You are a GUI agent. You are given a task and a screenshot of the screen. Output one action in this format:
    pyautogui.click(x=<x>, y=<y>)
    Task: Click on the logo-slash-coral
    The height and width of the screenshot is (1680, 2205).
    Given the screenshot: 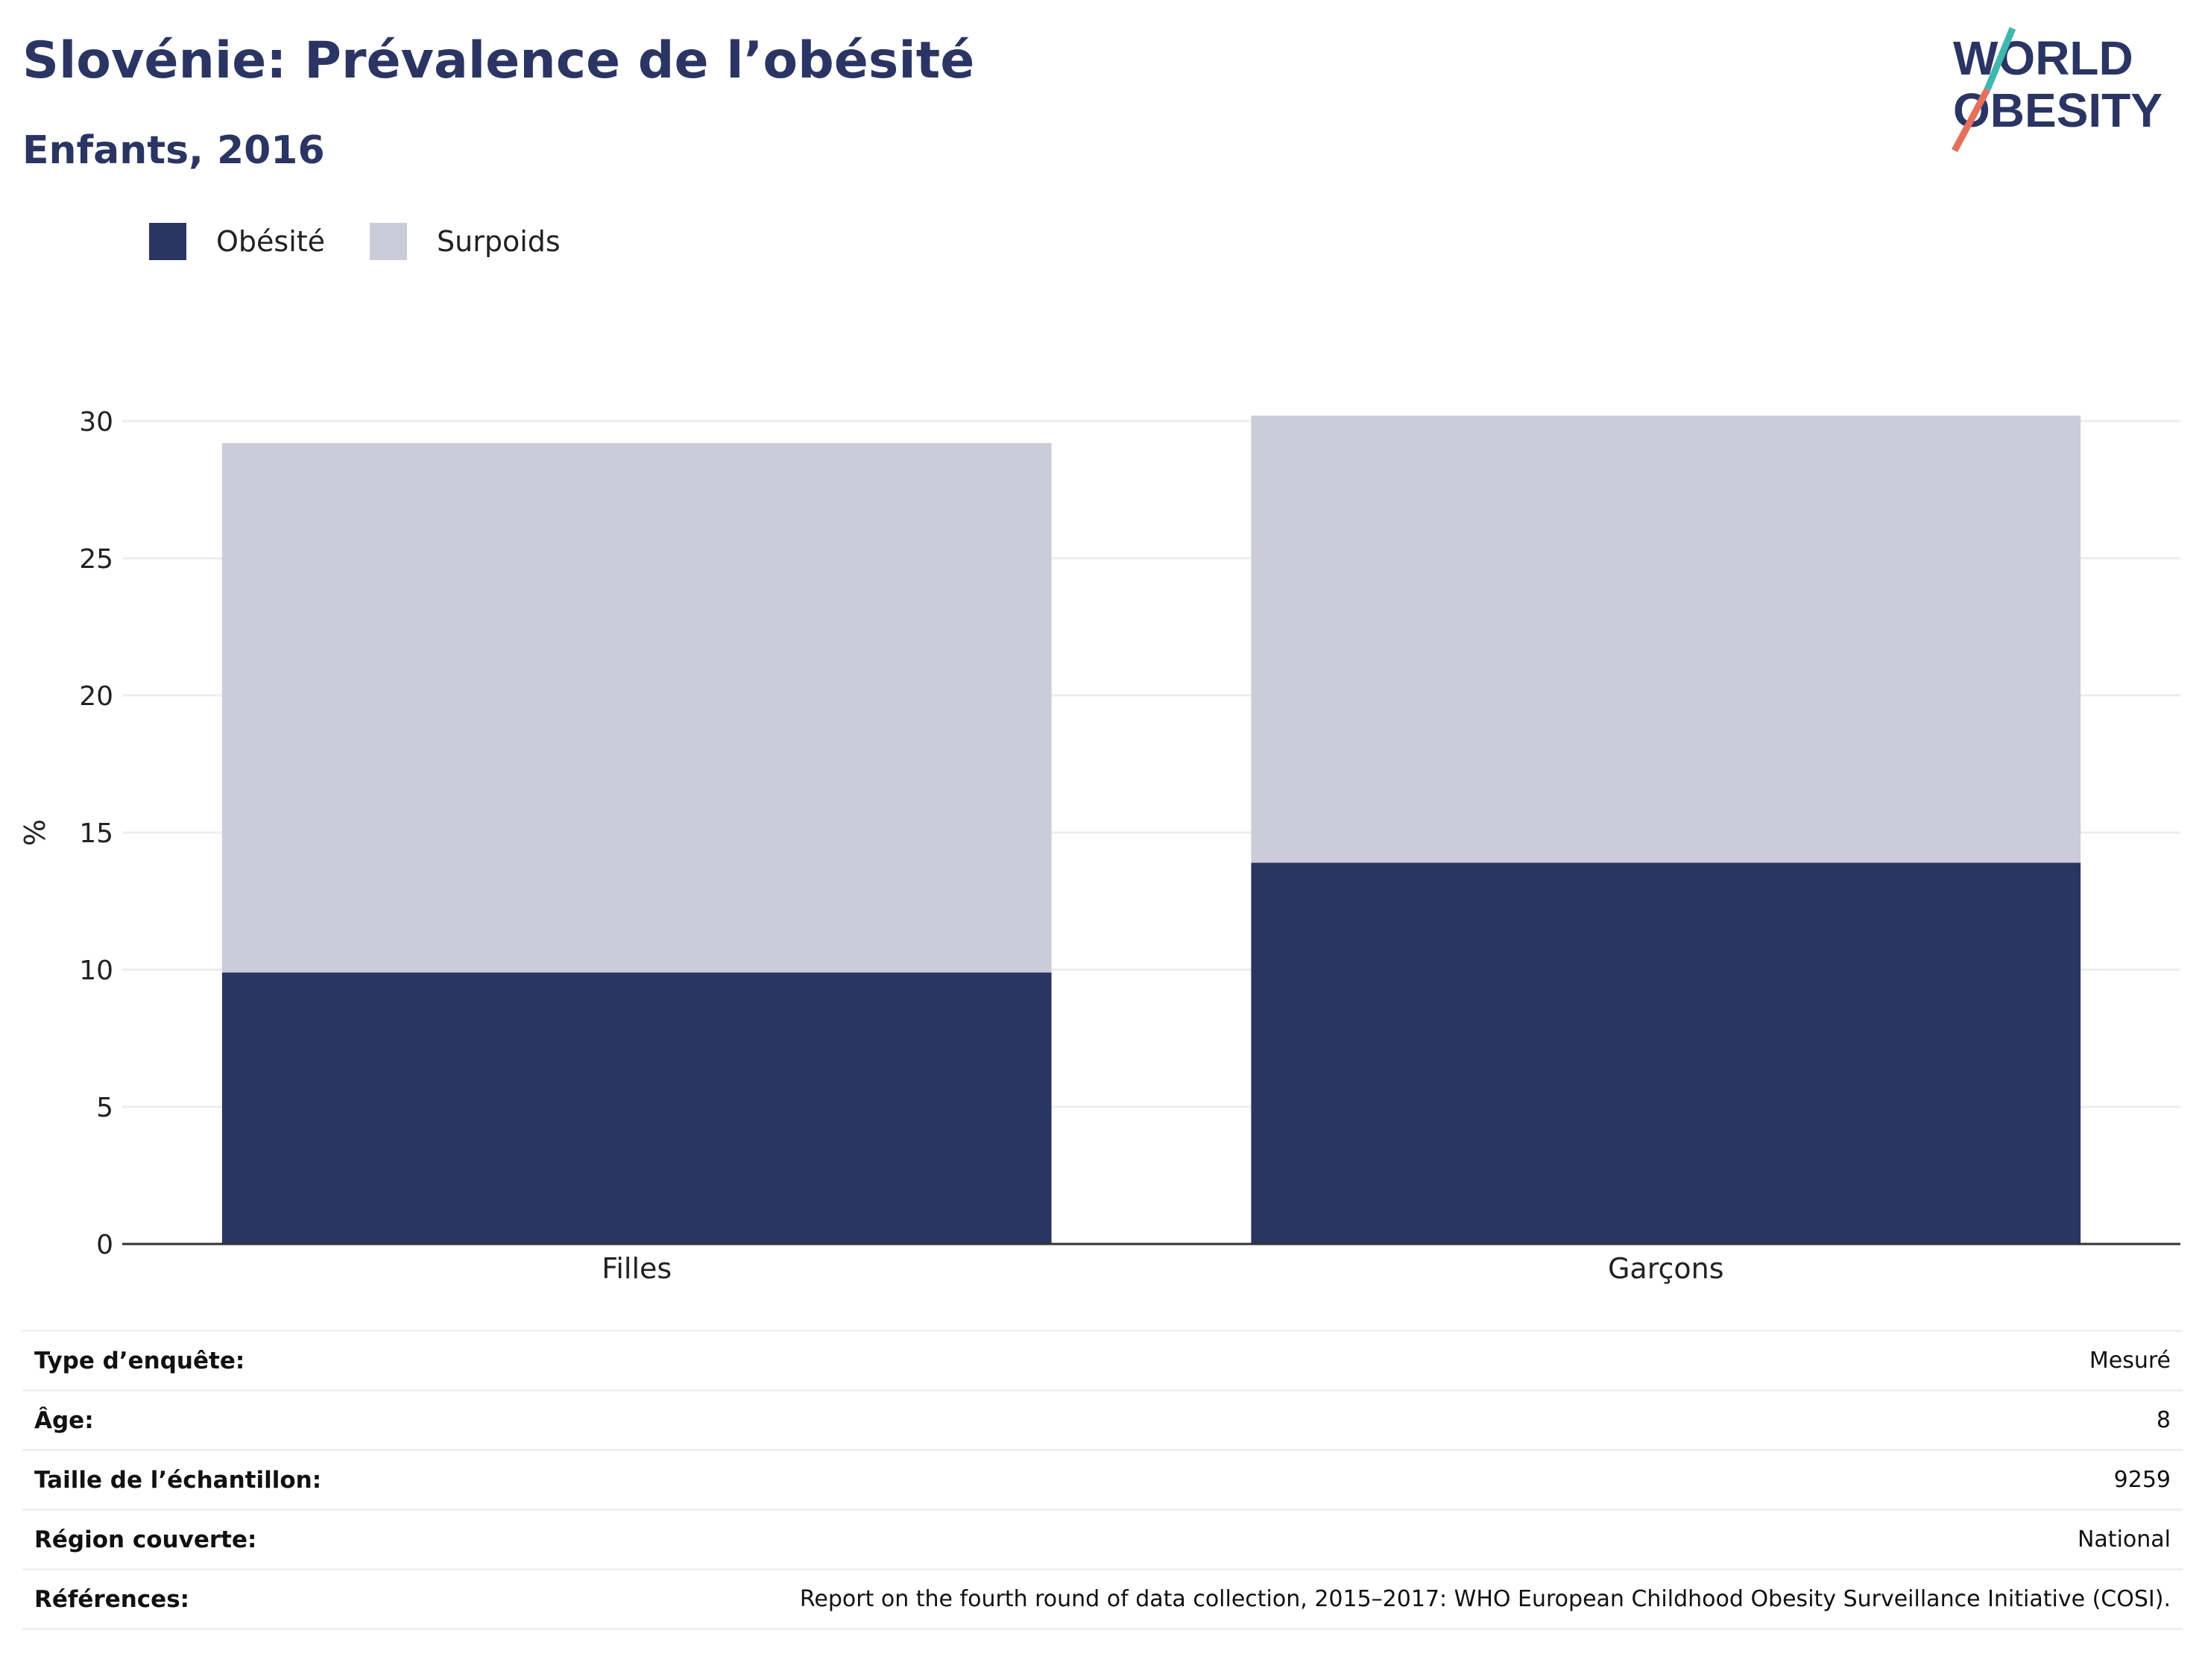 What is the action you would take?
    pyautogui.click(x=1971, y=120)
    